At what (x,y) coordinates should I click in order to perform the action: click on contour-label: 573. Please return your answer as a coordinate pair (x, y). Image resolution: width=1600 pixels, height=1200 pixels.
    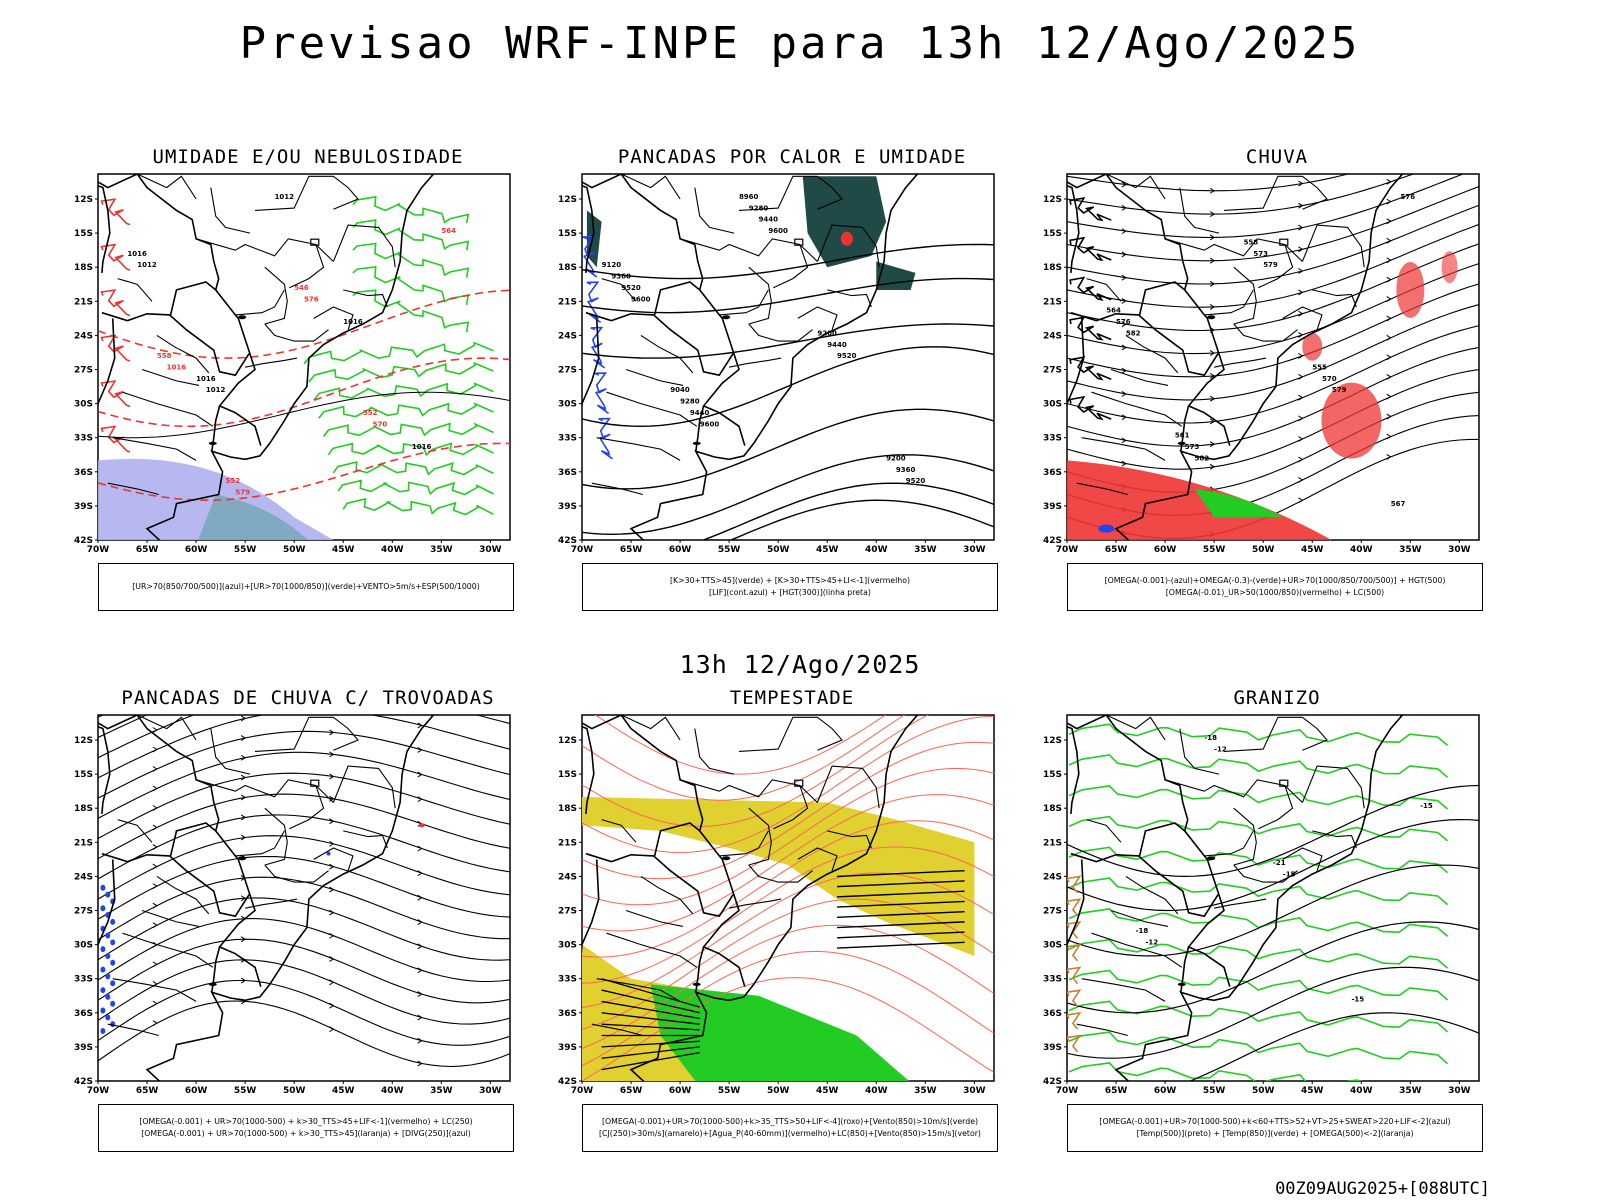
    Looking at the image, I should click on (1260, 254).